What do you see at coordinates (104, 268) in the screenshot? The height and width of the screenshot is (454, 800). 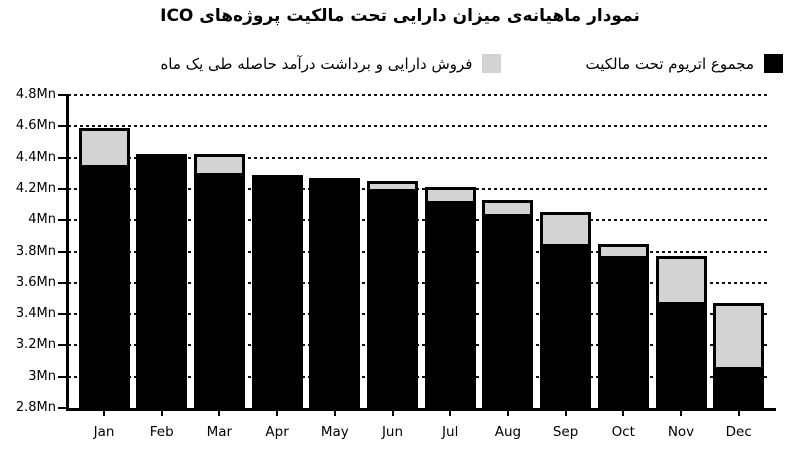 I see `bar-jan` at bounding box center [104, 268].